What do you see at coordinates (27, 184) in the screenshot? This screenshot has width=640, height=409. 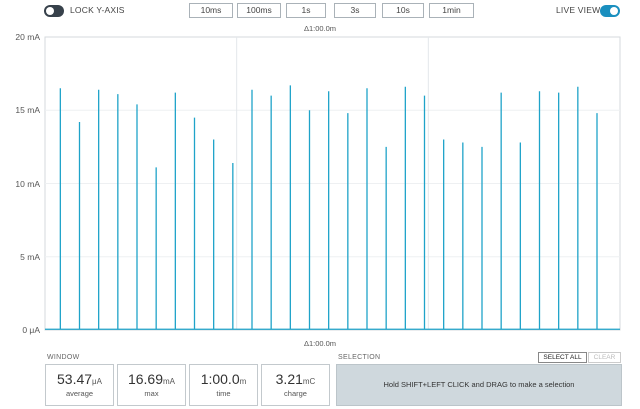 I see `y-tick-label: 10 mA` at bounding box center [27, 184].